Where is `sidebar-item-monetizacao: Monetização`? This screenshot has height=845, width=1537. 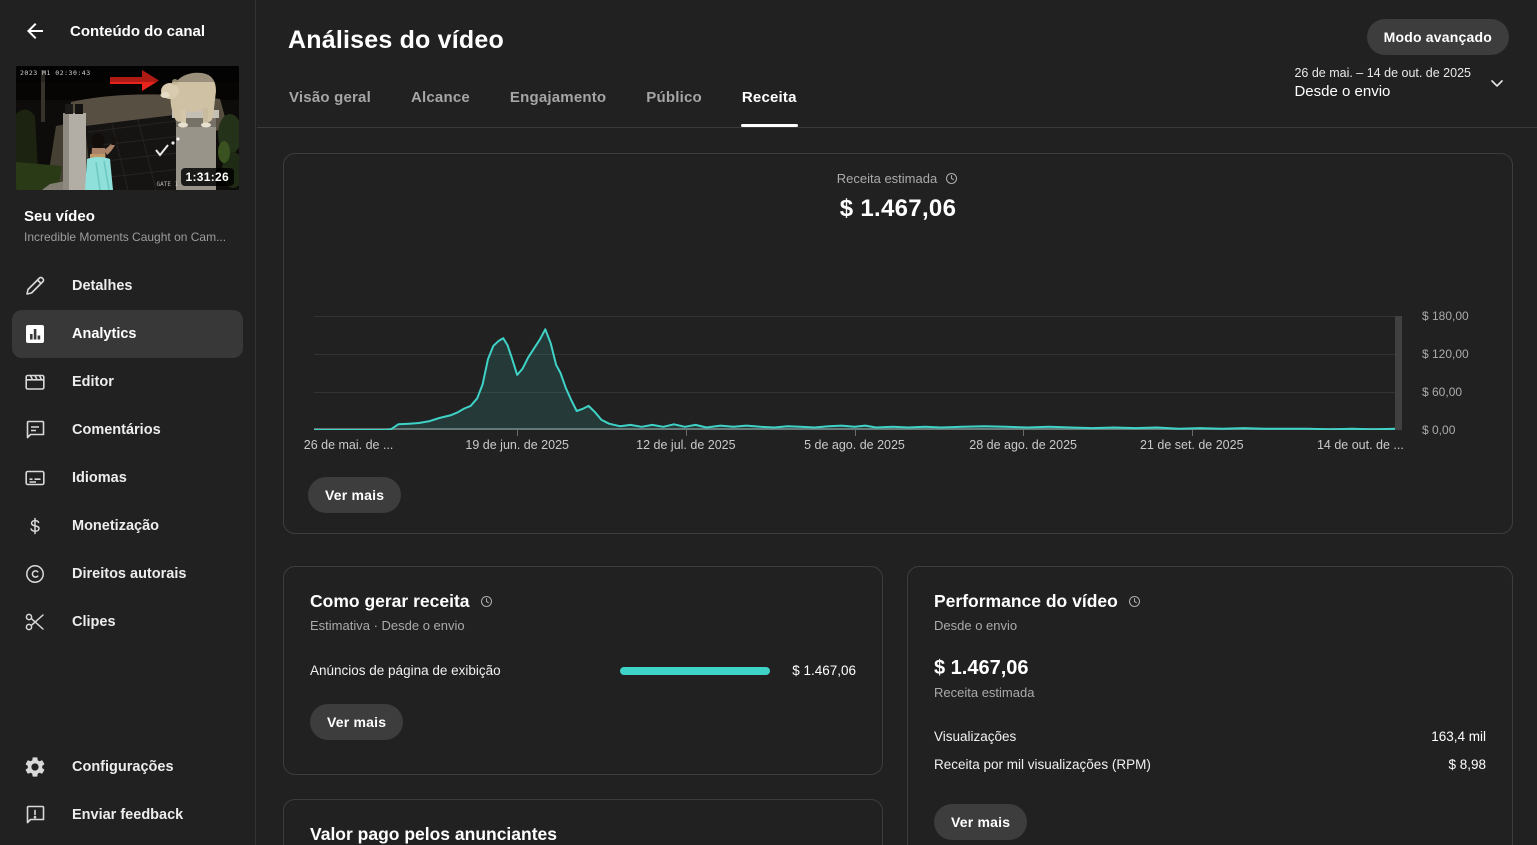 sidebar-item-monetizacao: Monetização is located at coordinates (127, 526).